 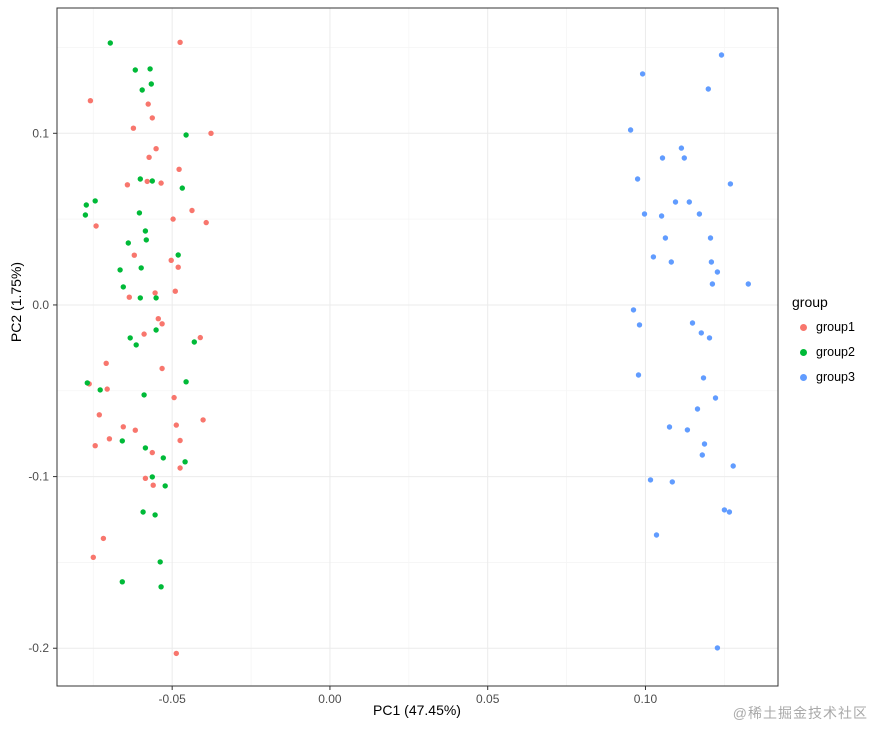 I want to click on x-tick-label: 0.10, so click(x=646, y=699).